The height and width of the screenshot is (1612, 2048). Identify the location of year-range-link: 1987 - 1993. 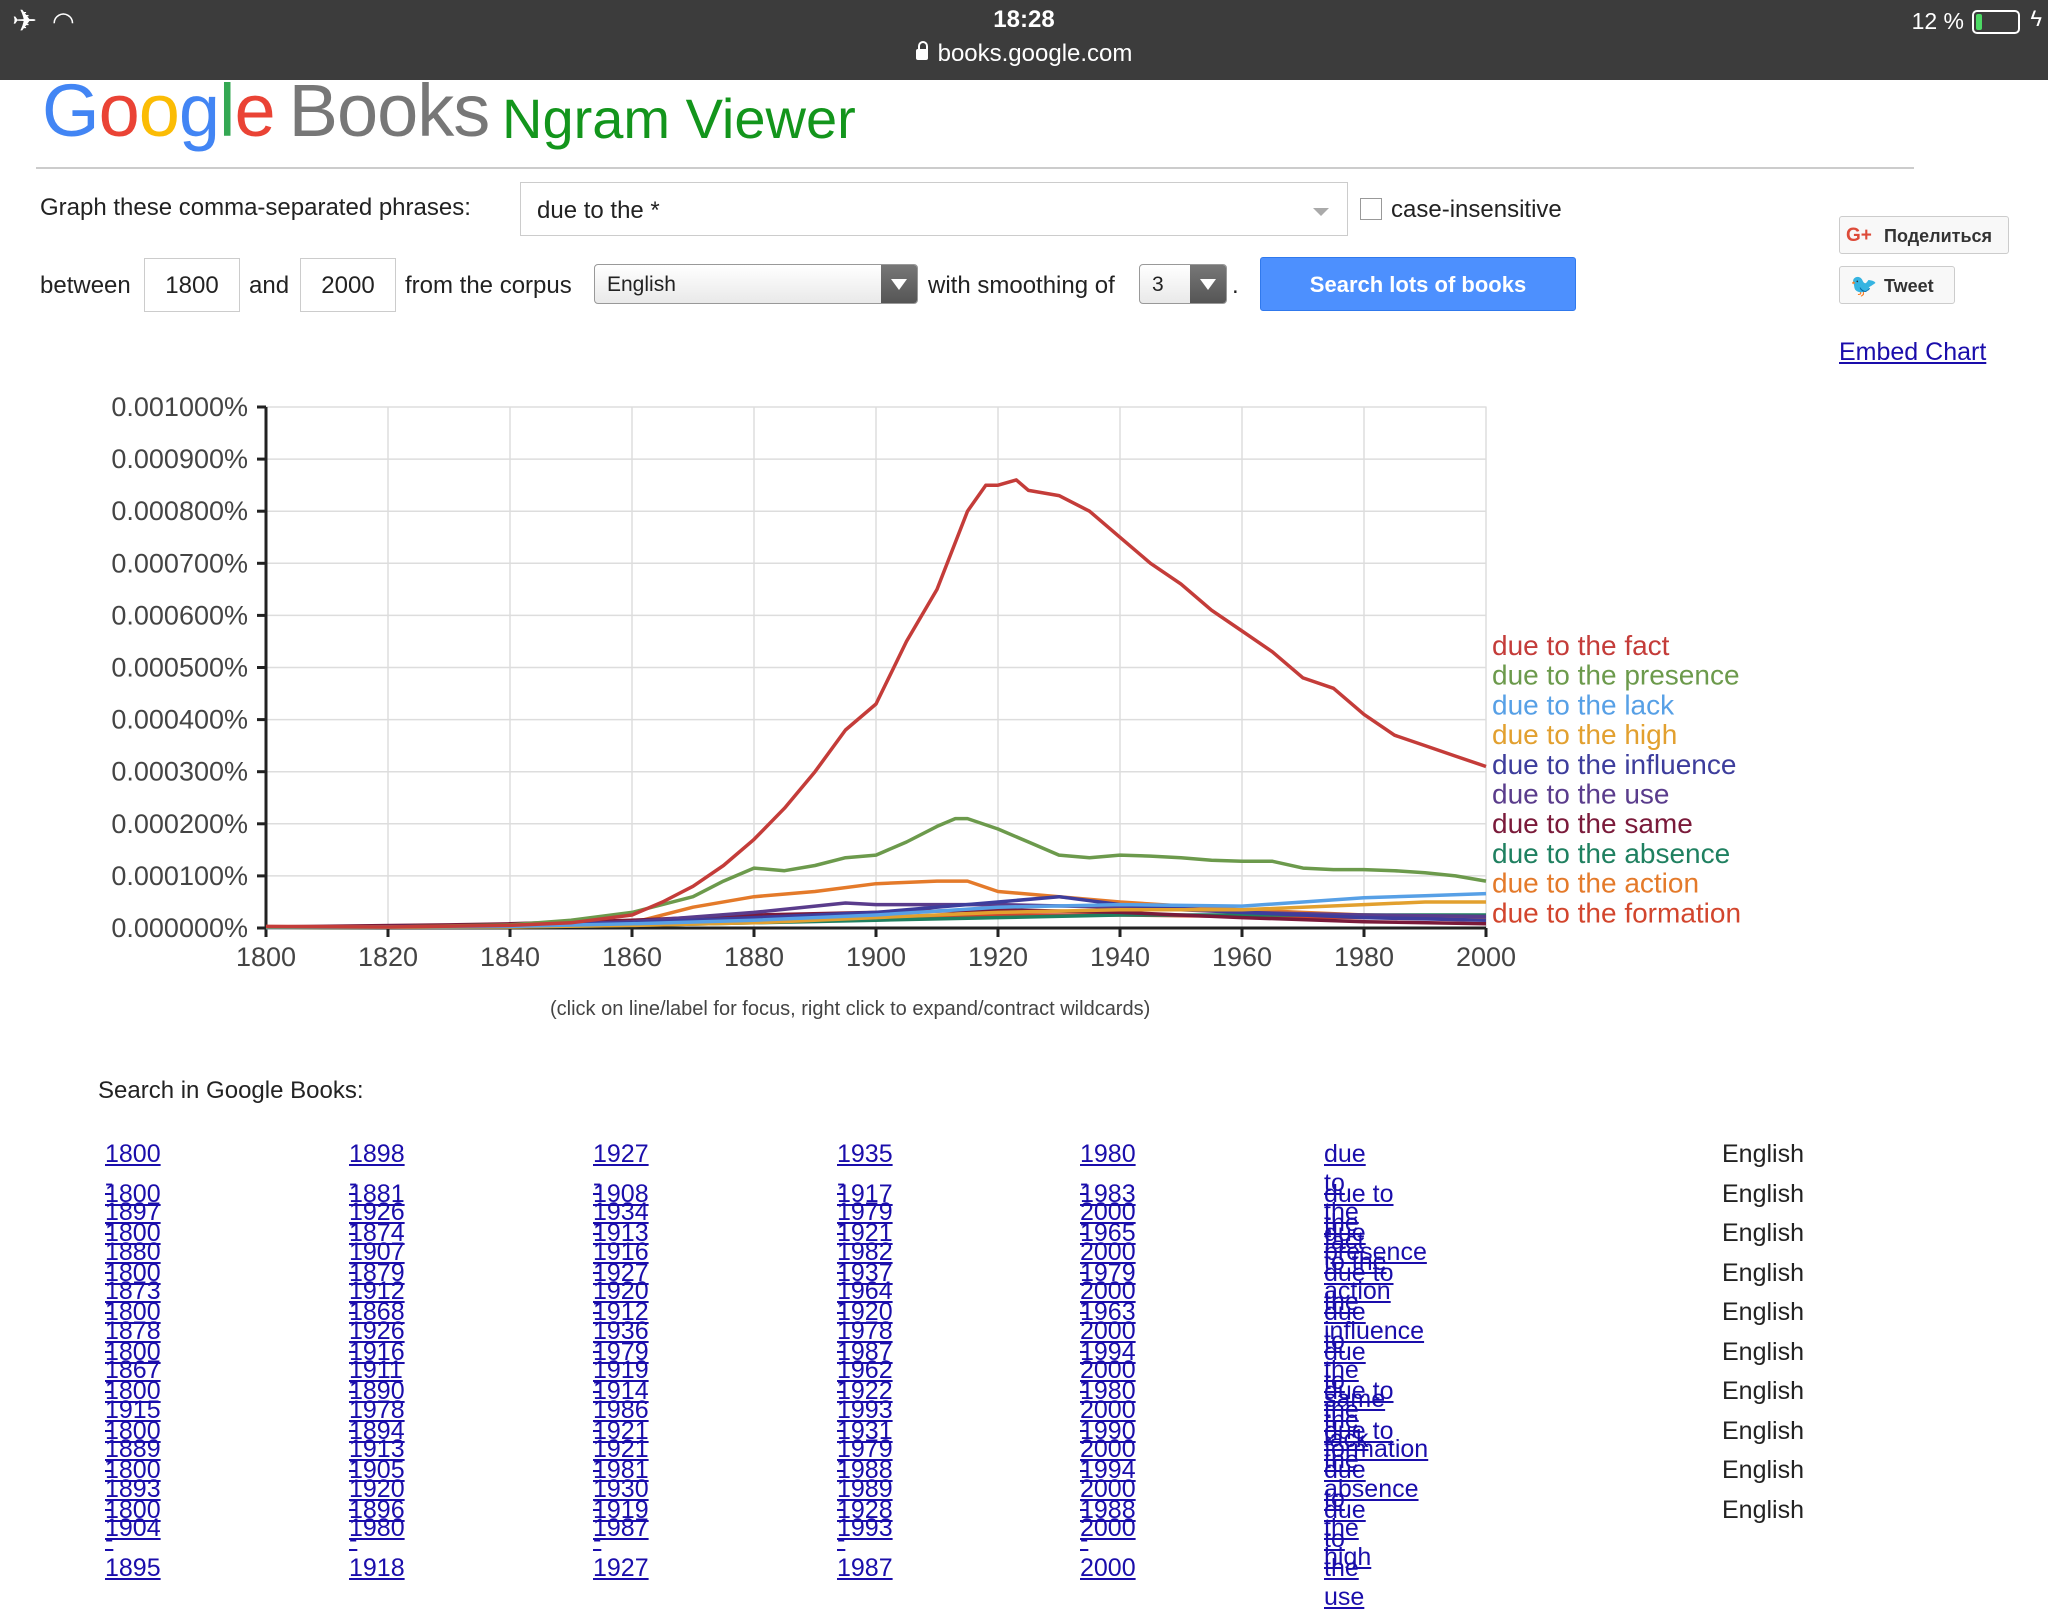
(865, 1380).